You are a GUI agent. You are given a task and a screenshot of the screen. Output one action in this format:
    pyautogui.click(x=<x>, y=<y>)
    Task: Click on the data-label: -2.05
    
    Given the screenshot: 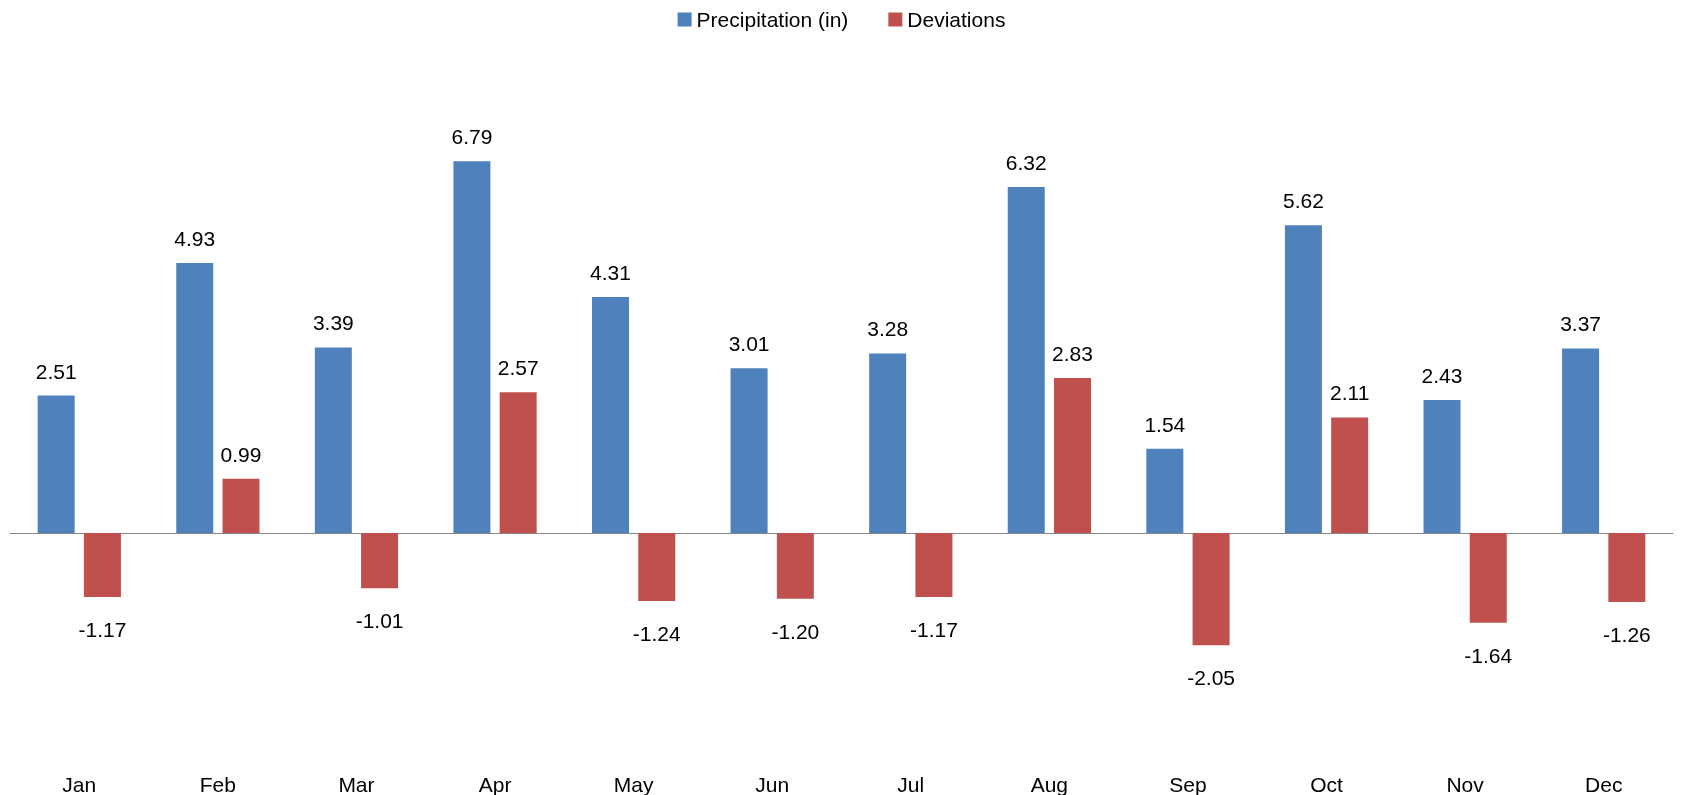 What is the action you would take?
    pyautogui.click(x=1211, y=678)
    